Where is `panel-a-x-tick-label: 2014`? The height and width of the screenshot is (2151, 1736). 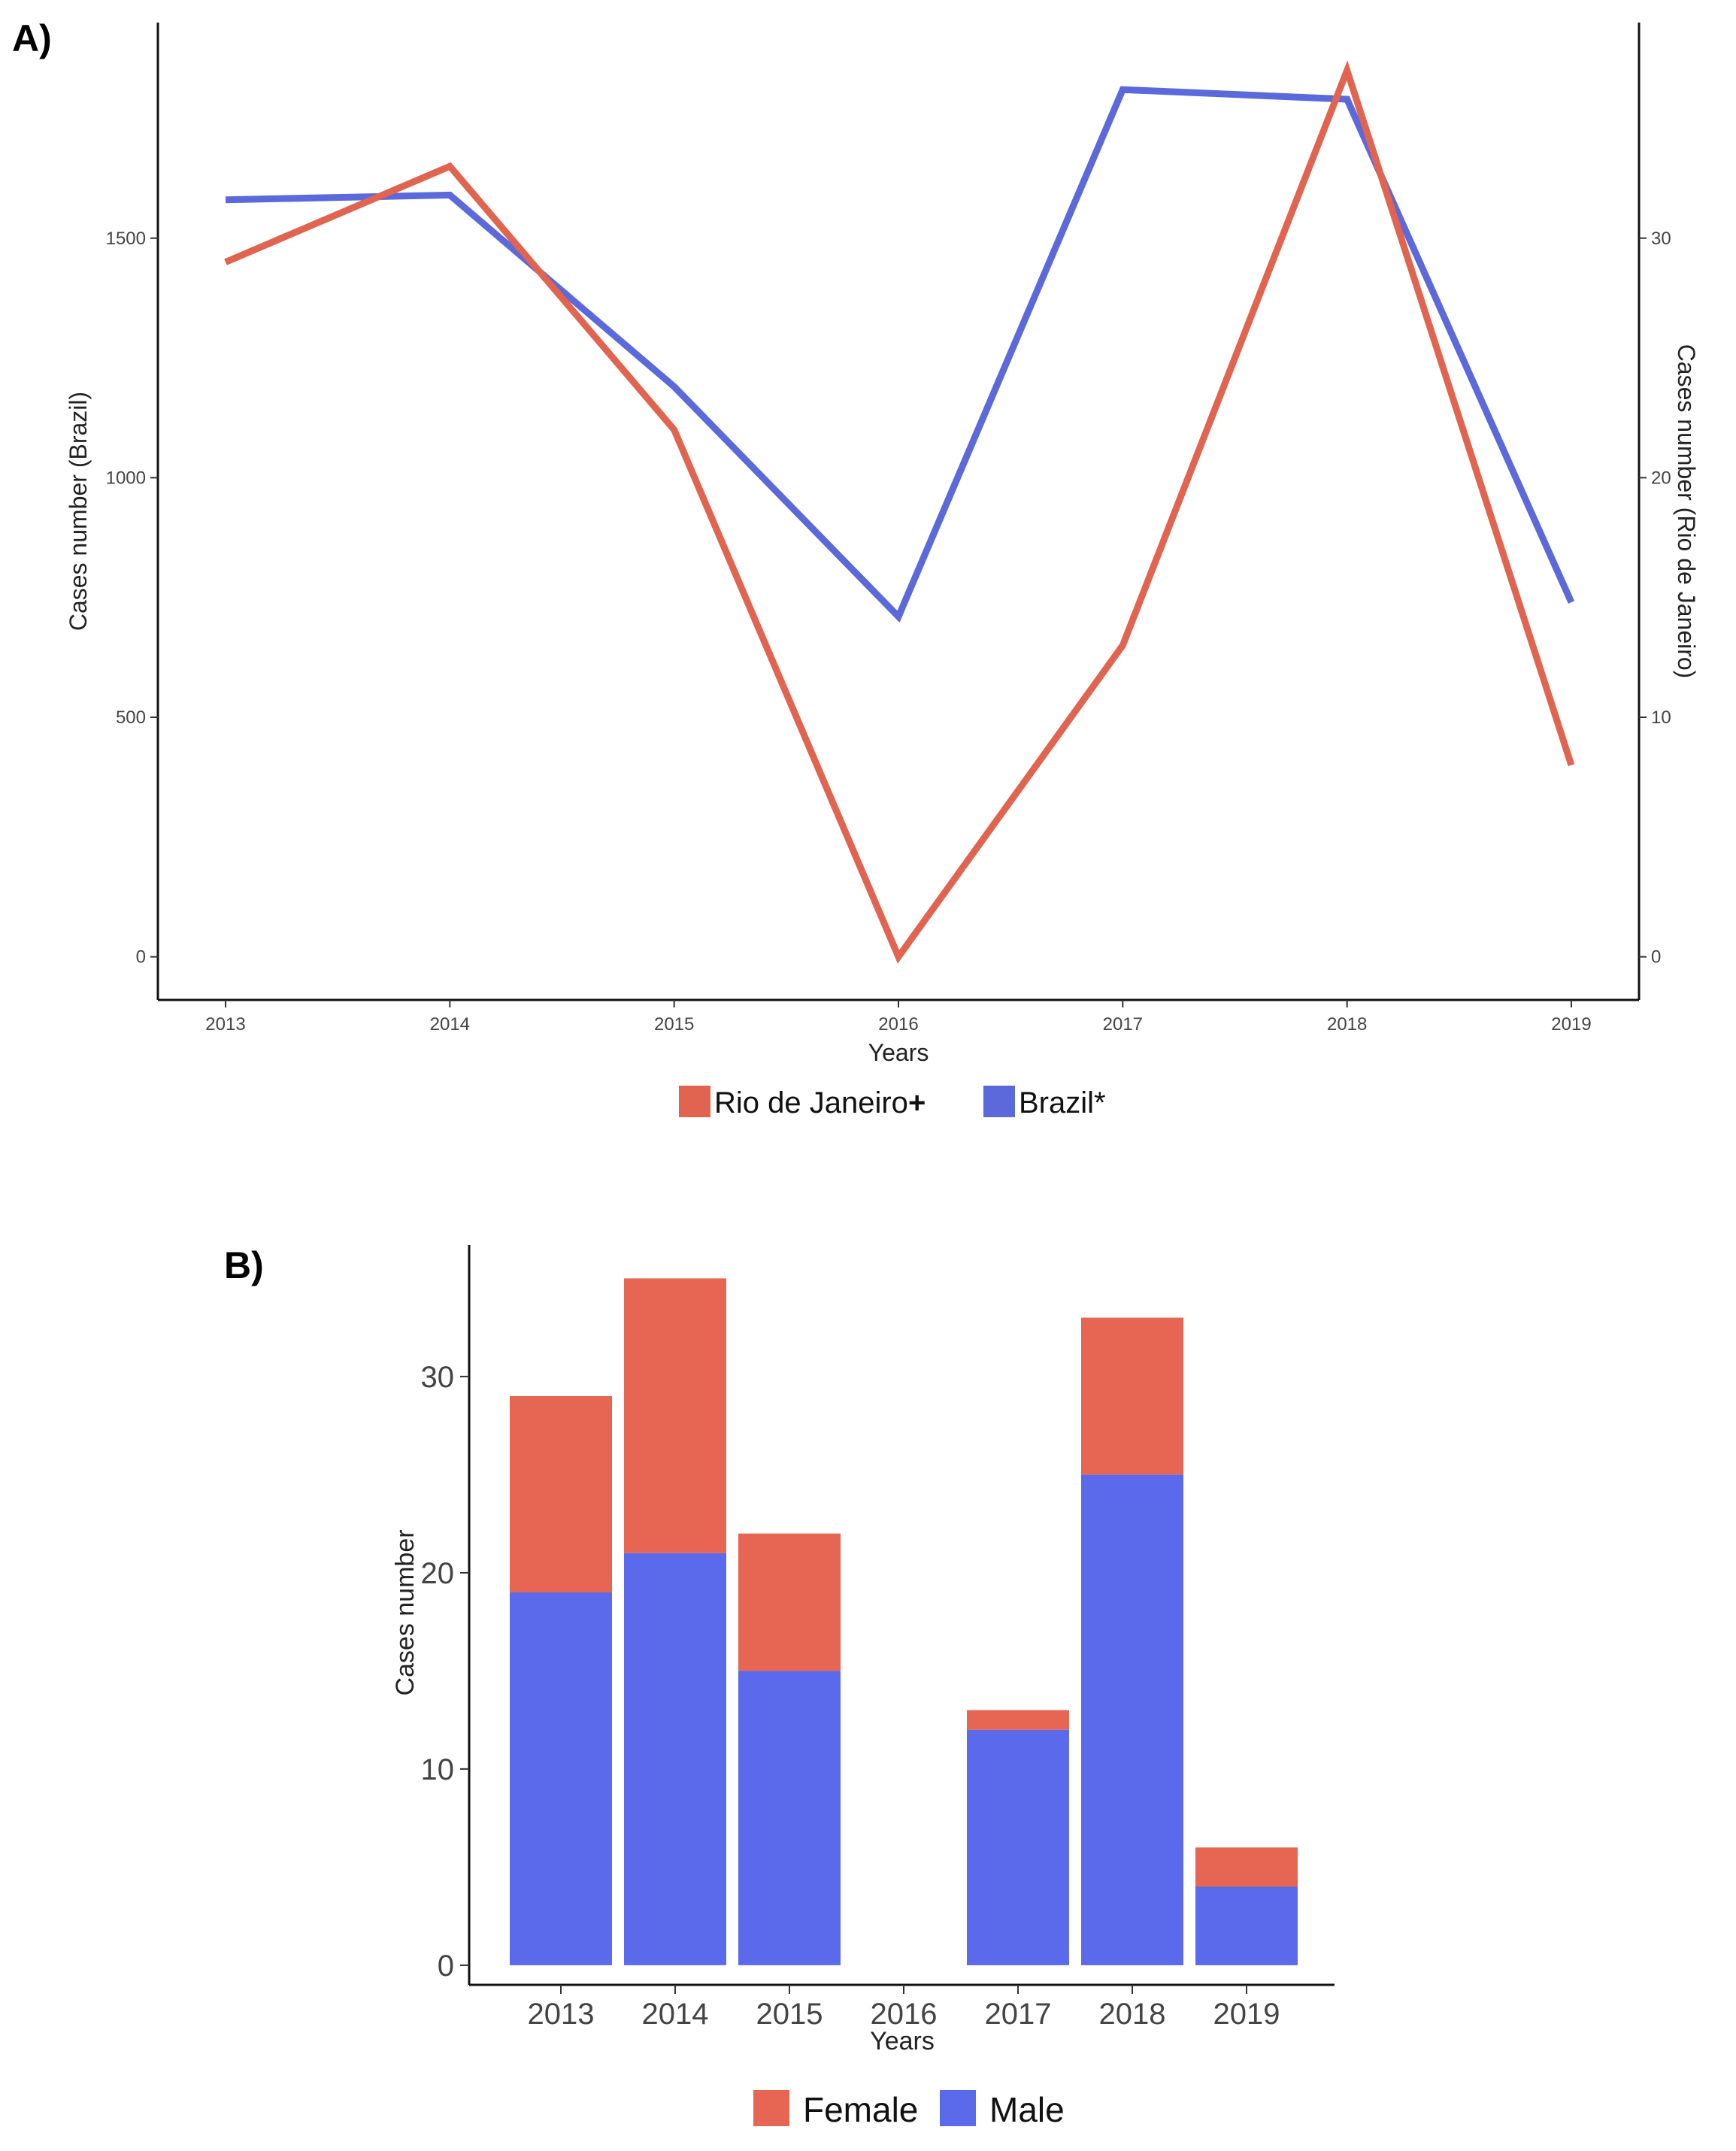 panel-a-x-tick-label: 2014 is located at coordinates (450, 1024).